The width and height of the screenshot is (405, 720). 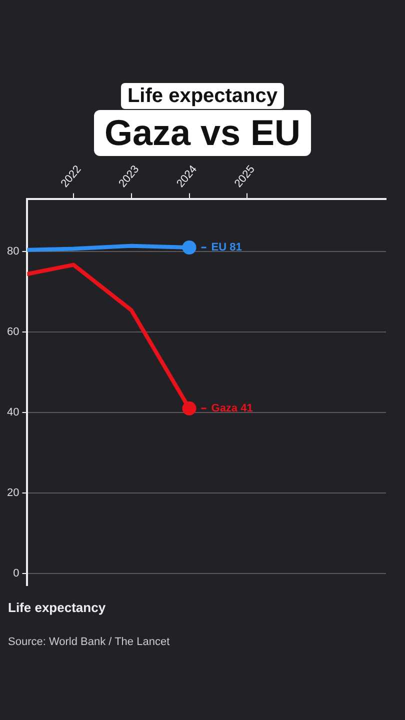 I want to click on y-tick-label: 20, so click(x=13, y=492).